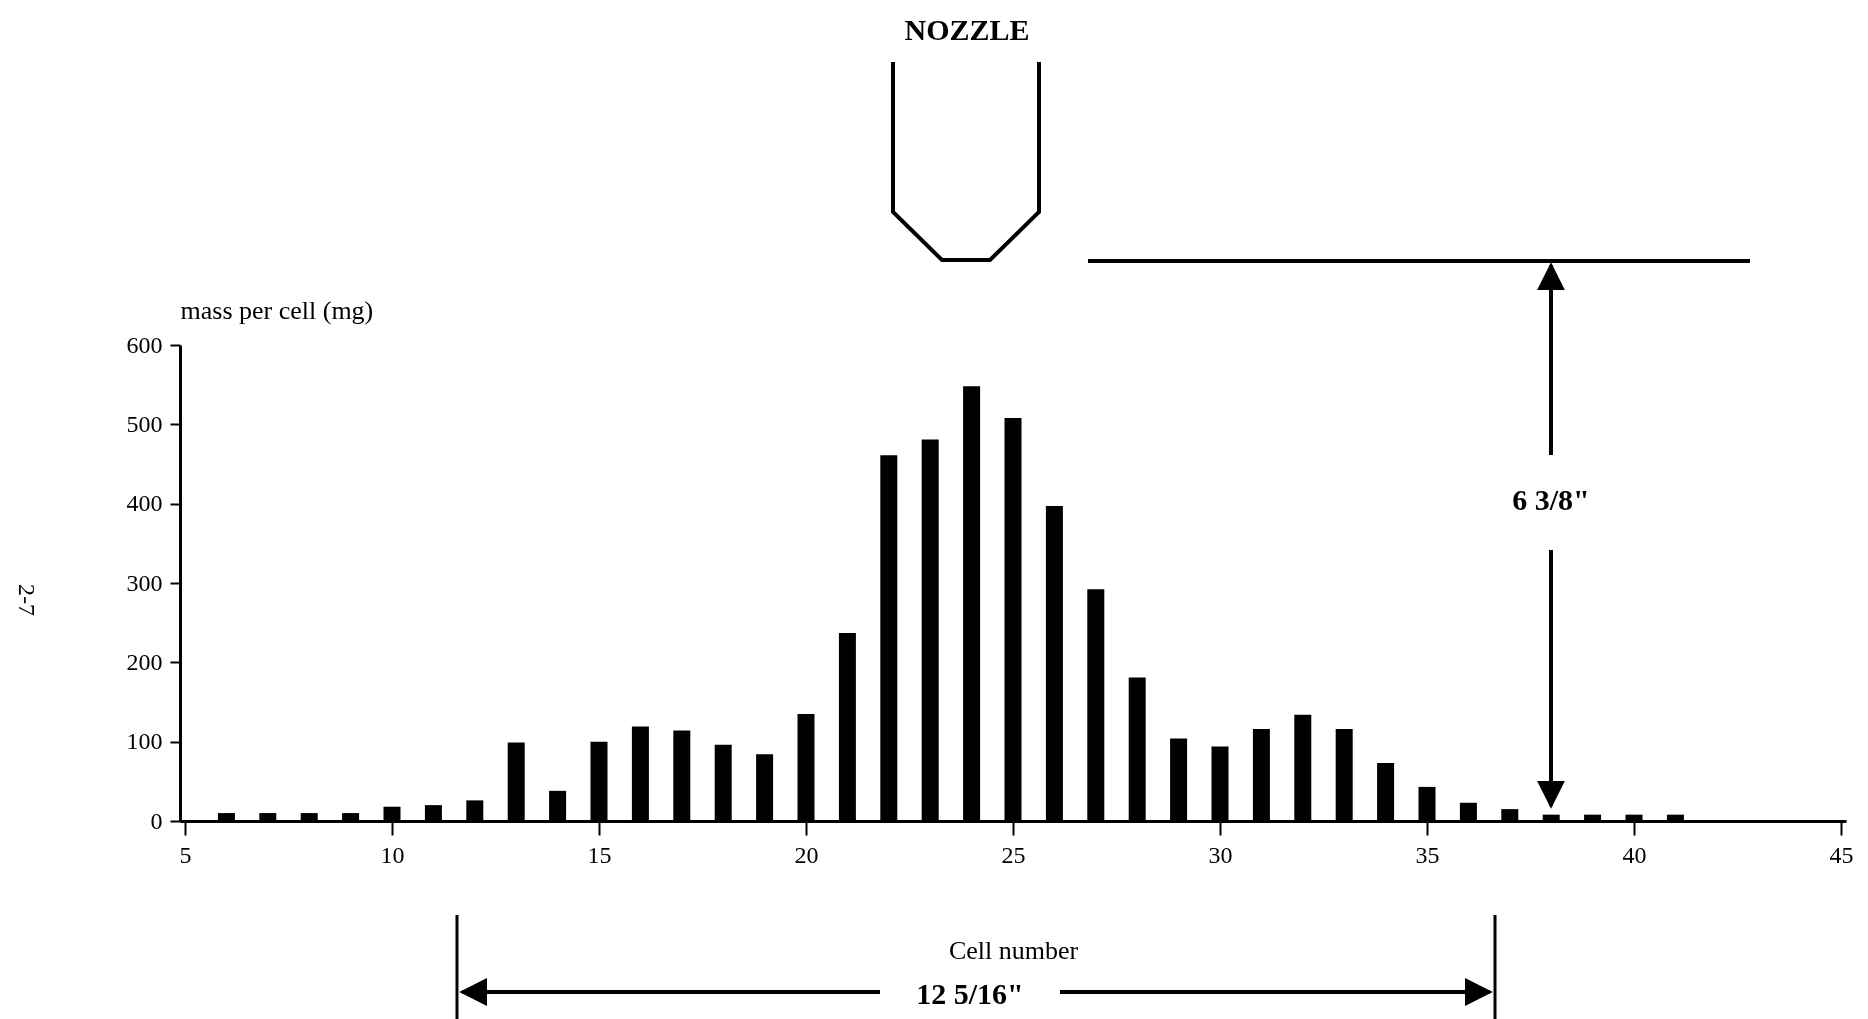 The width and height of the screenshot is (1868, 1019). What do you see at coordinates (156, 820) in the screenshot?
I see `y-tick-label: 0` at bounding box center [156, 820].